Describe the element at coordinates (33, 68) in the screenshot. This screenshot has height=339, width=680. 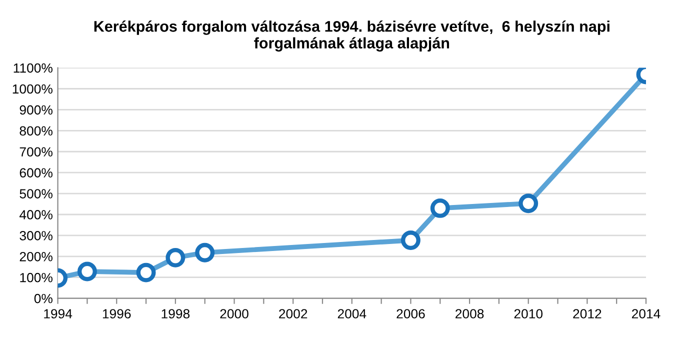
I see `y-tick-label: 1100%` at that location.